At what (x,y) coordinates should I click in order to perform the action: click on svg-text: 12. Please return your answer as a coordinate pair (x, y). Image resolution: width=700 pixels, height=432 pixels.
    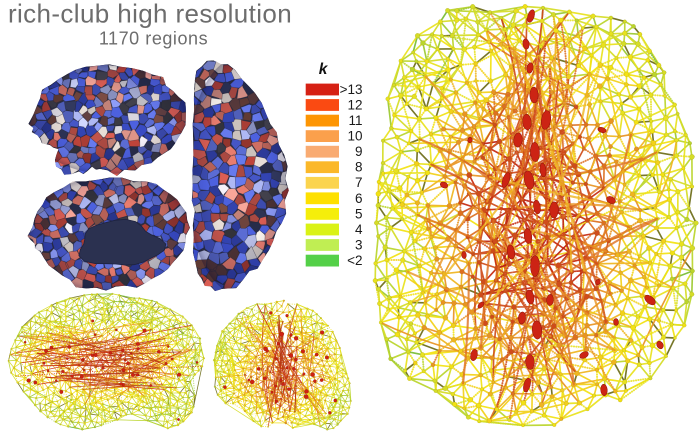
    Looking at the image, I should click on (354, 104).